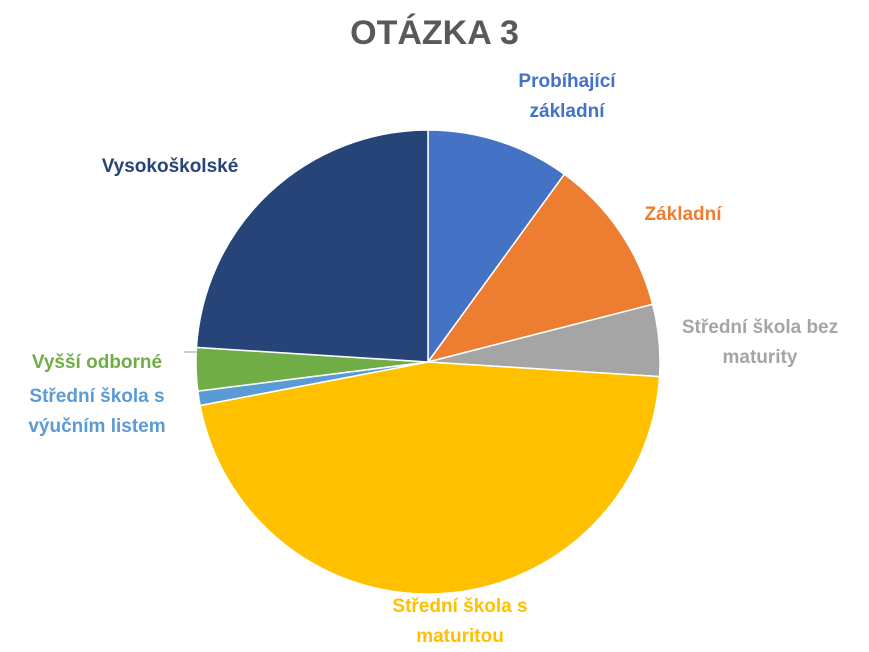 The width and height of the screenshot is (869, 652). Describe the element at coordinates (460, 621) in the screenshot. I see `slice-label: Střední škola s maturitou` at that location.